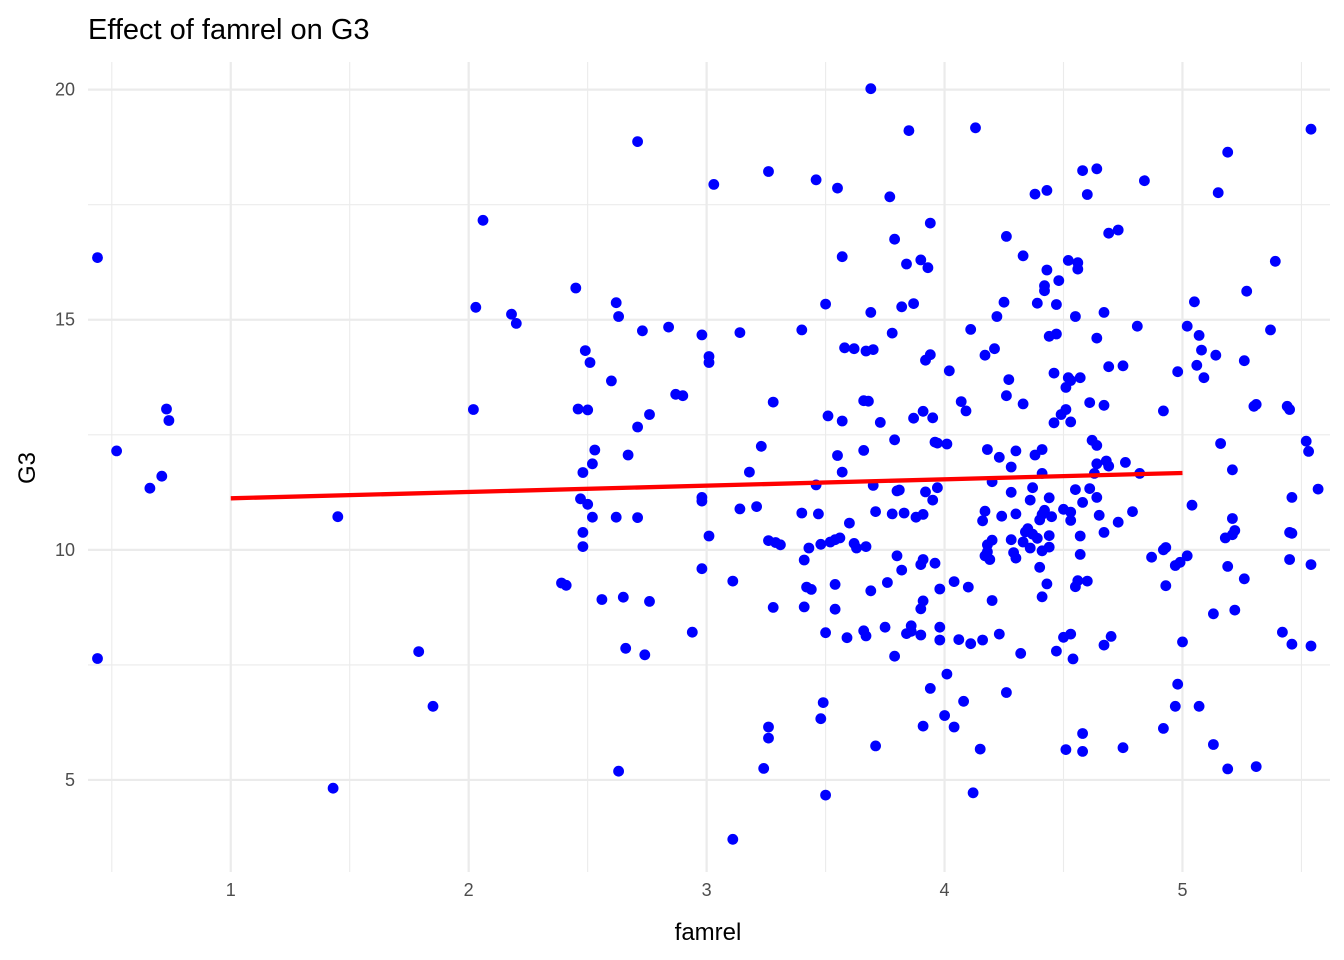  What do you see at coordinates (706, 485) in the screenshot?
I see `trend-layer` at bounding box center [706, 485].